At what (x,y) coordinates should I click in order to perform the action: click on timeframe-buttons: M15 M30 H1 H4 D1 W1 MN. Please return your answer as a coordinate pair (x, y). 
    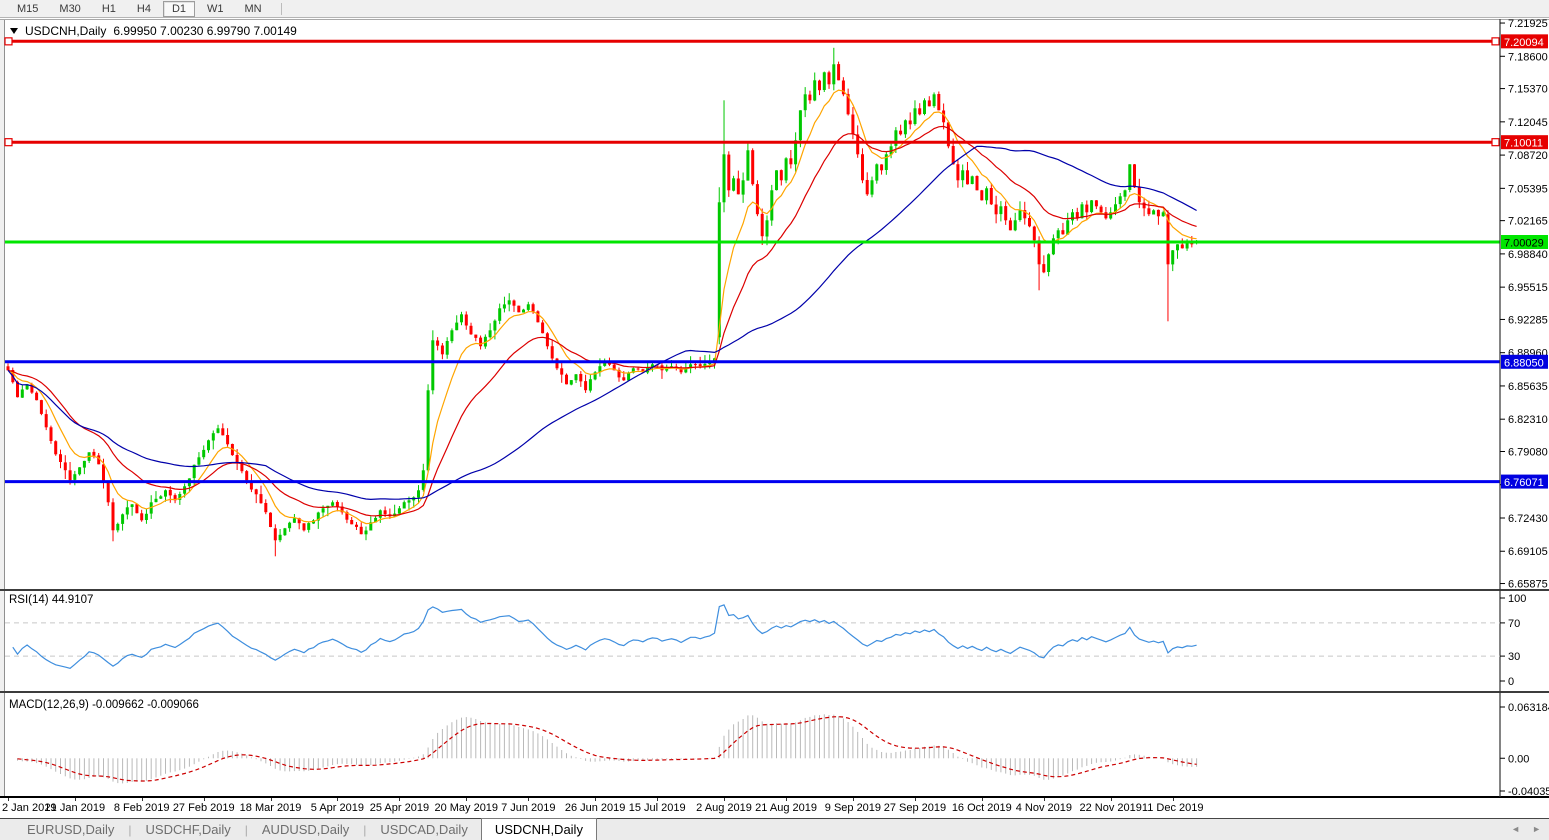
    Looking at the image, I should click on (141, 8).